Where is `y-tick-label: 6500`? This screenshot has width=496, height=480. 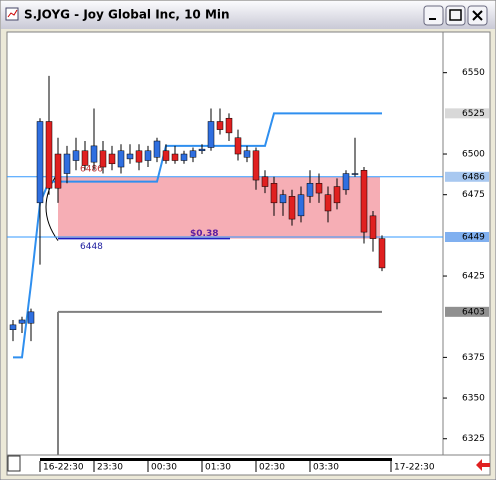 y-tick-label: 6500 is located at coordinates (473, 155).